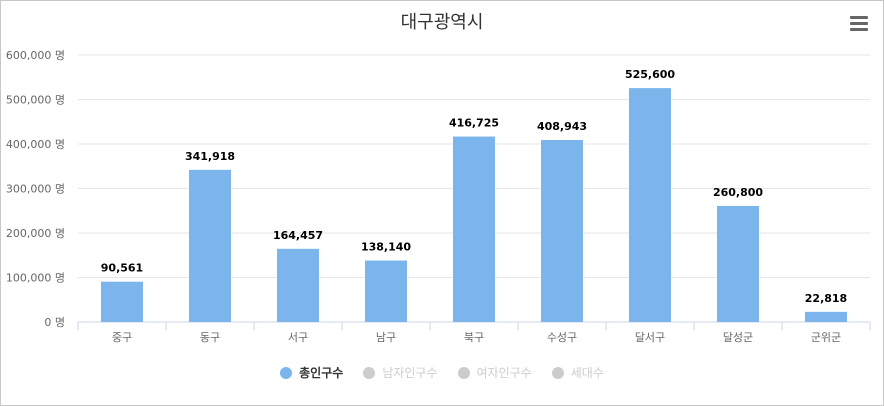  I want to click on x-tick-label: 북구, so click(474, 337).